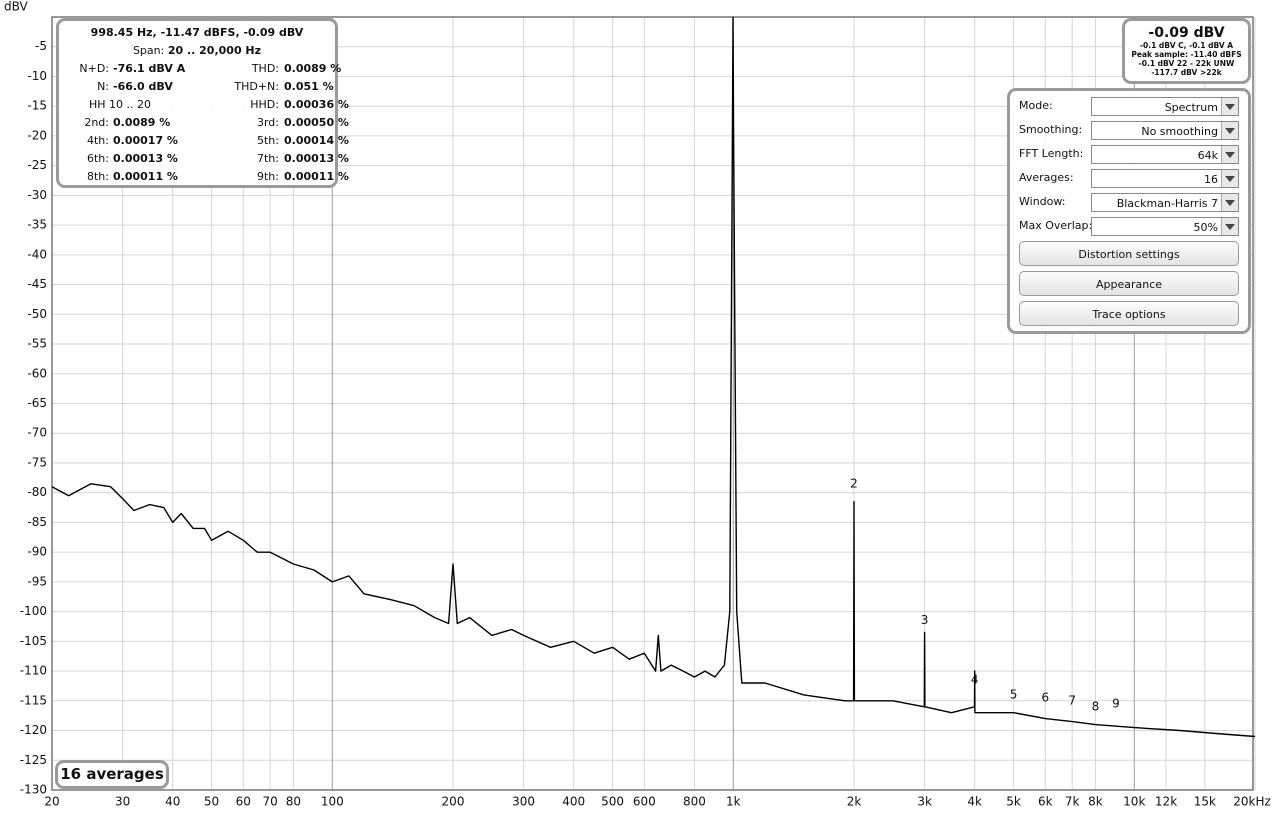  I want to click on measurement-value: 0.00014 %, so click(316, 140).